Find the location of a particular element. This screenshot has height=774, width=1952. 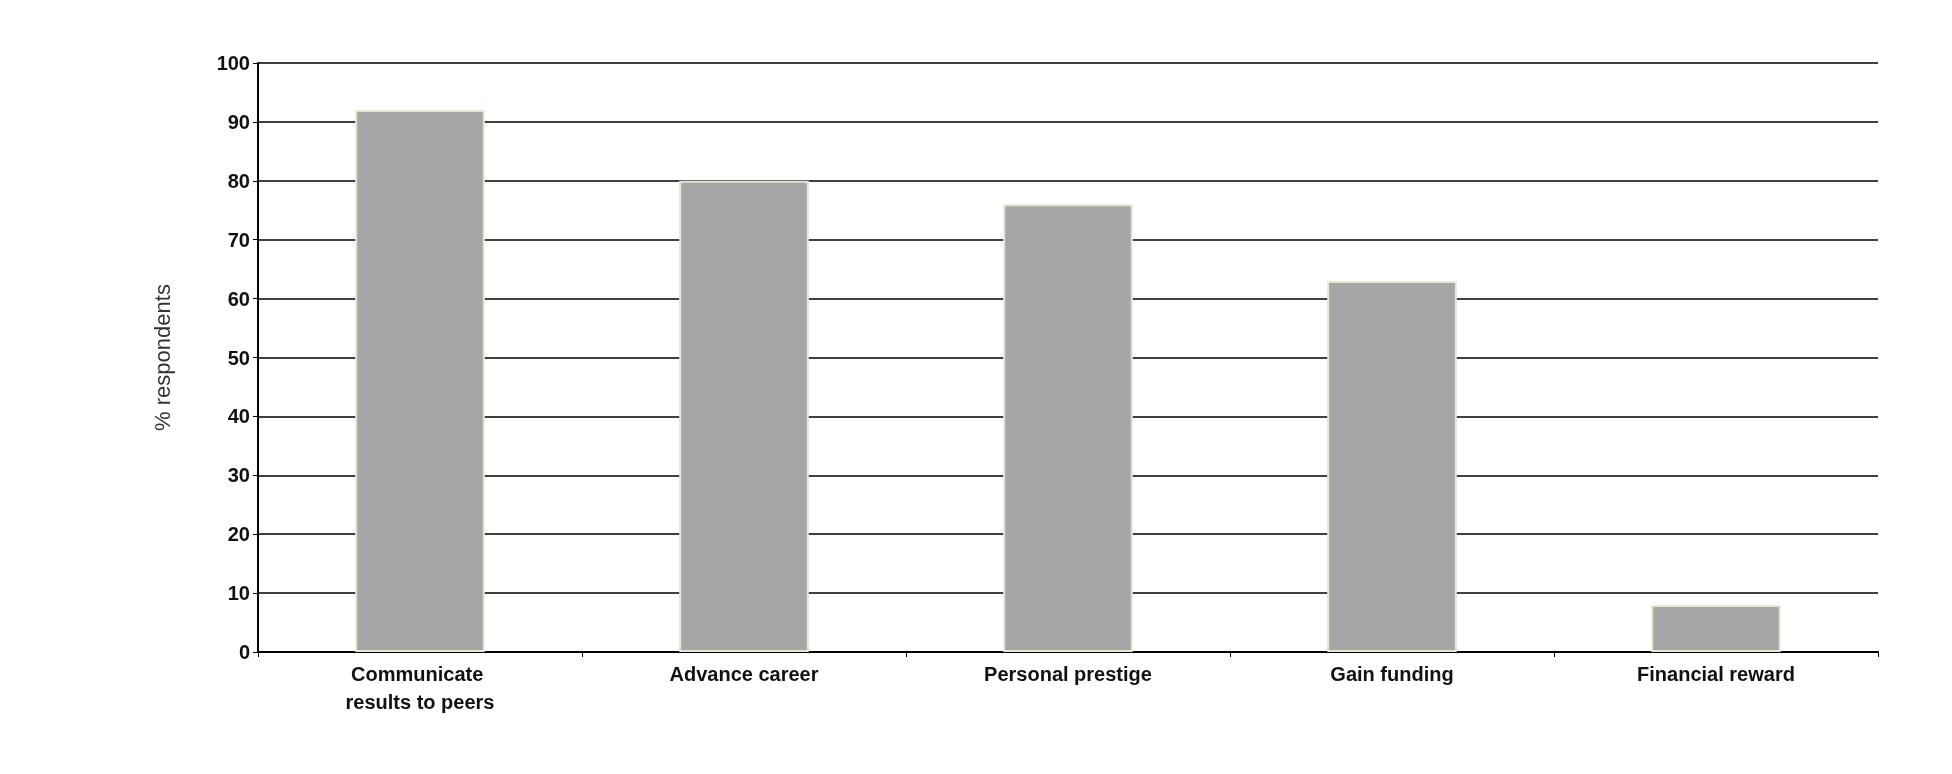

y-tick-label: 60 is located at coordinates (238, 298).